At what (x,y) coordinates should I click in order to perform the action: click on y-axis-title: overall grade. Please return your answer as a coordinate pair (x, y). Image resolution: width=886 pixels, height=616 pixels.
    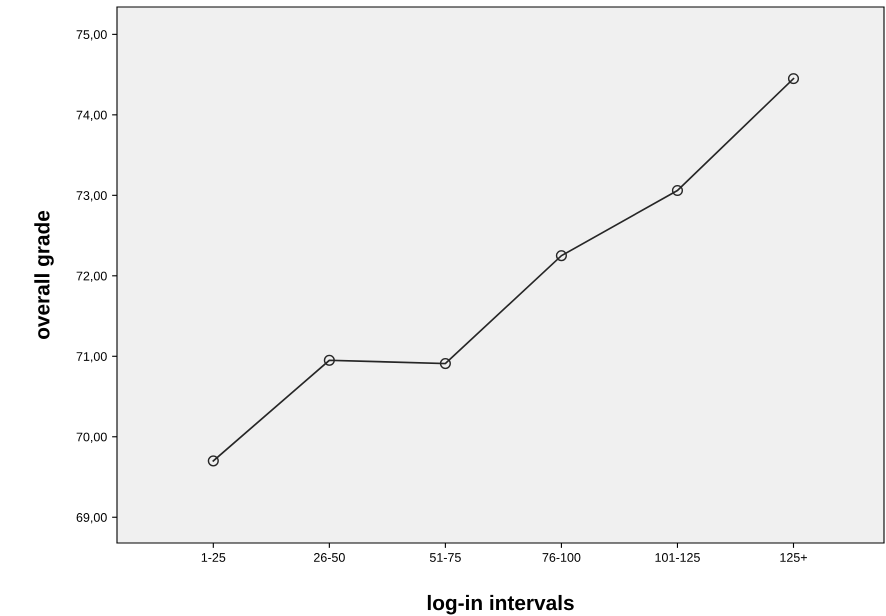
    Looking at the image, I should click on (44, 275).